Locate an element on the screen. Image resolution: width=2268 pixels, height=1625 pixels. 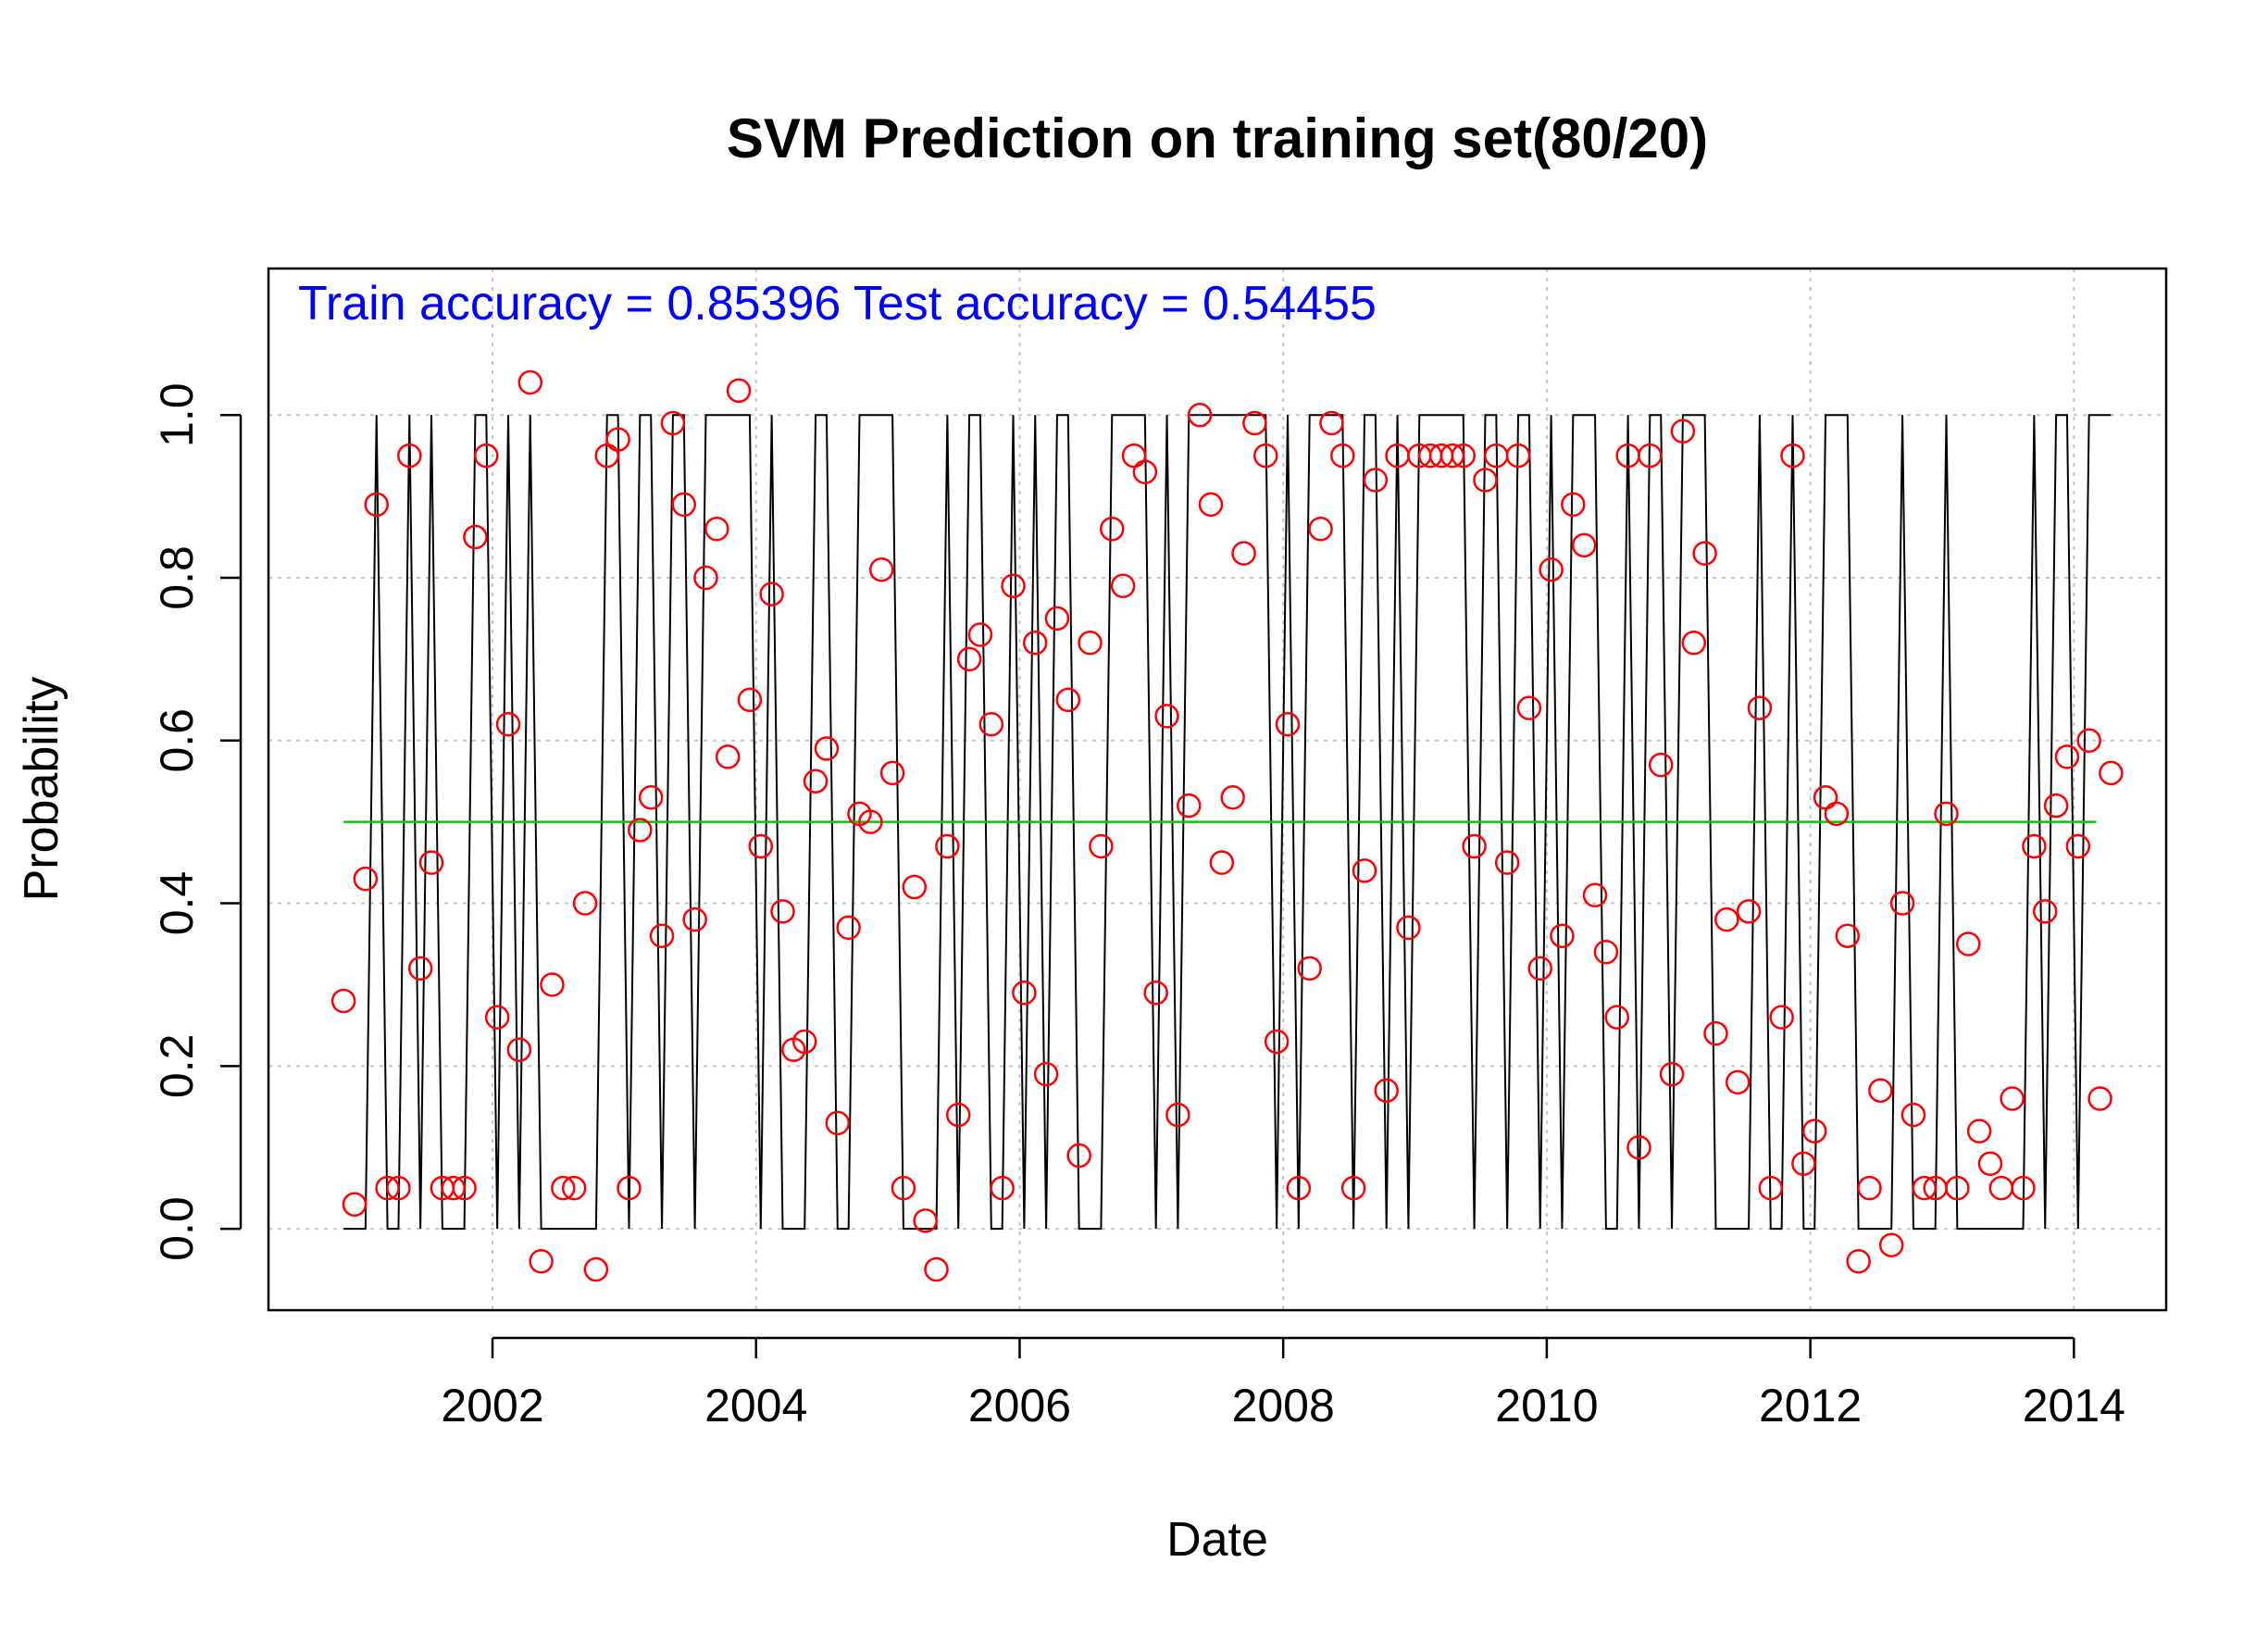
y-tick-label: 0.6 is located at coordinates (177, 740).